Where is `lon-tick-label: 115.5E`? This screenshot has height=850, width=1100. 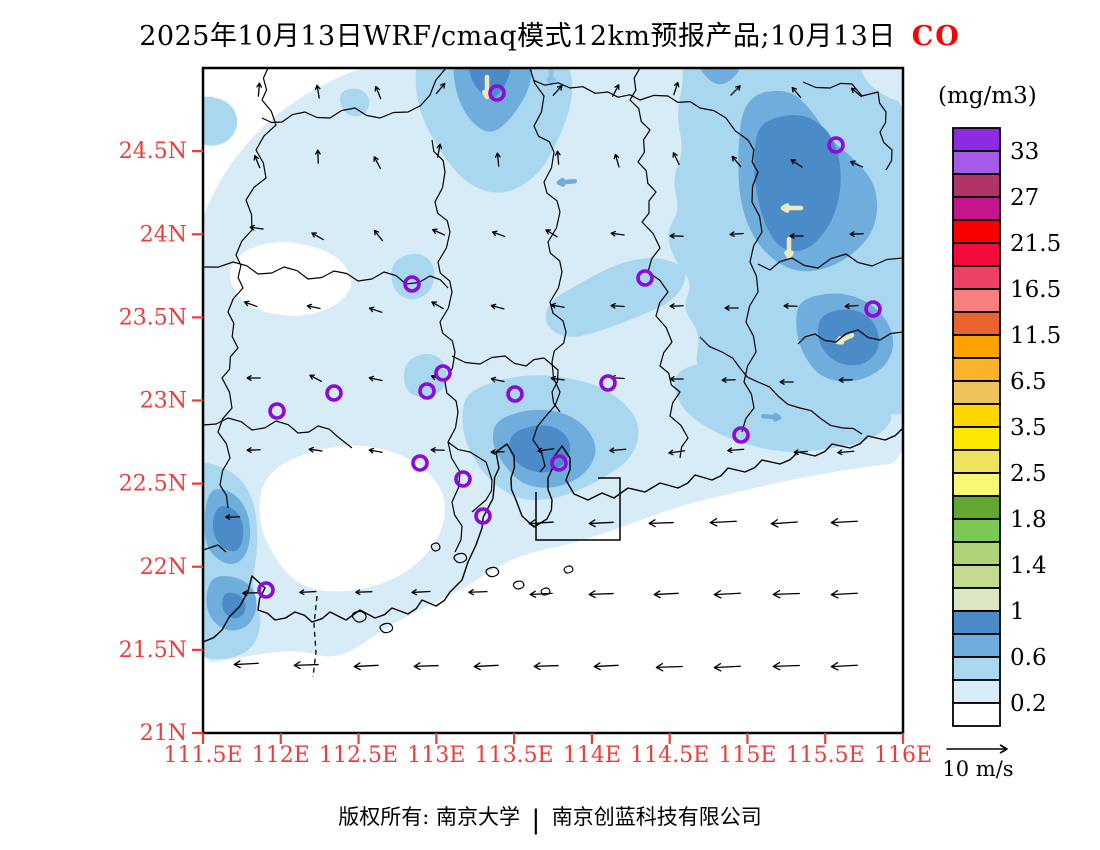 lon-tick-label: 115.5E is located at coordinates (825, 755).